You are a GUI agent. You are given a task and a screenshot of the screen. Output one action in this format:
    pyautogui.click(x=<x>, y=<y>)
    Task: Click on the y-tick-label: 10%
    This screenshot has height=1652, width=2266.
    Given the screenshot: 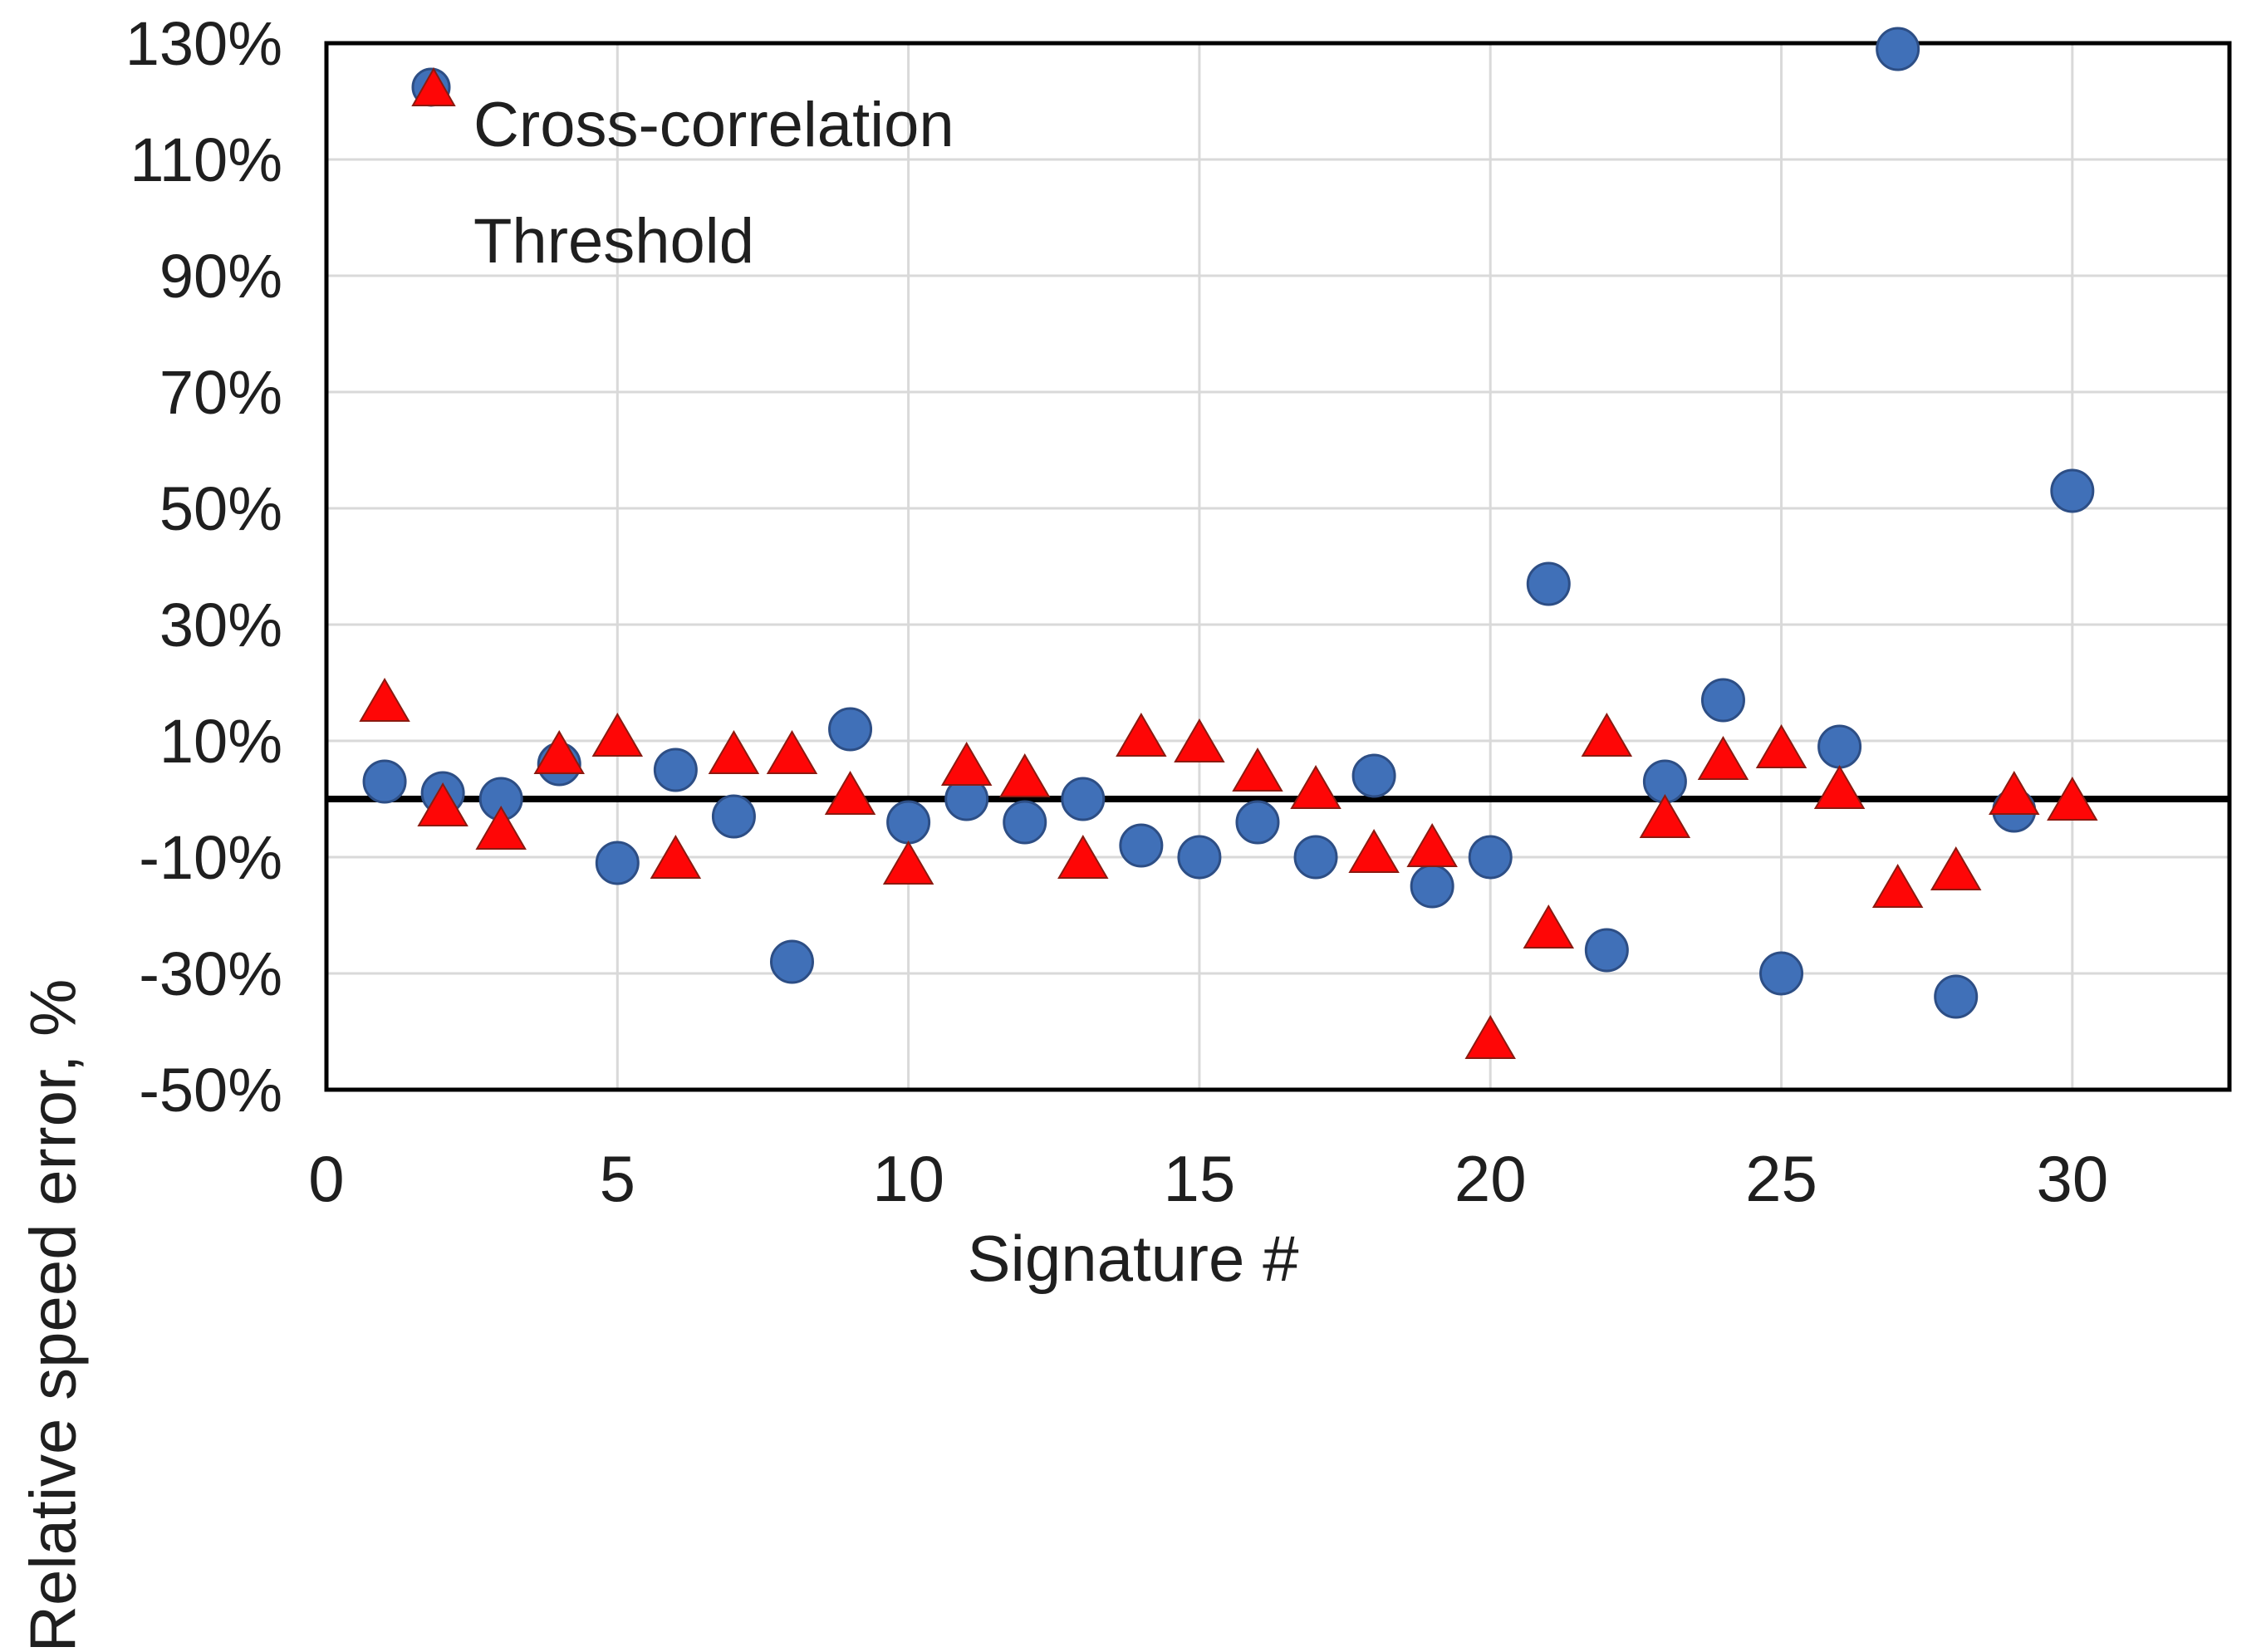 What is the action you would take?
    pyautogui.click(x=220, y=741)
    